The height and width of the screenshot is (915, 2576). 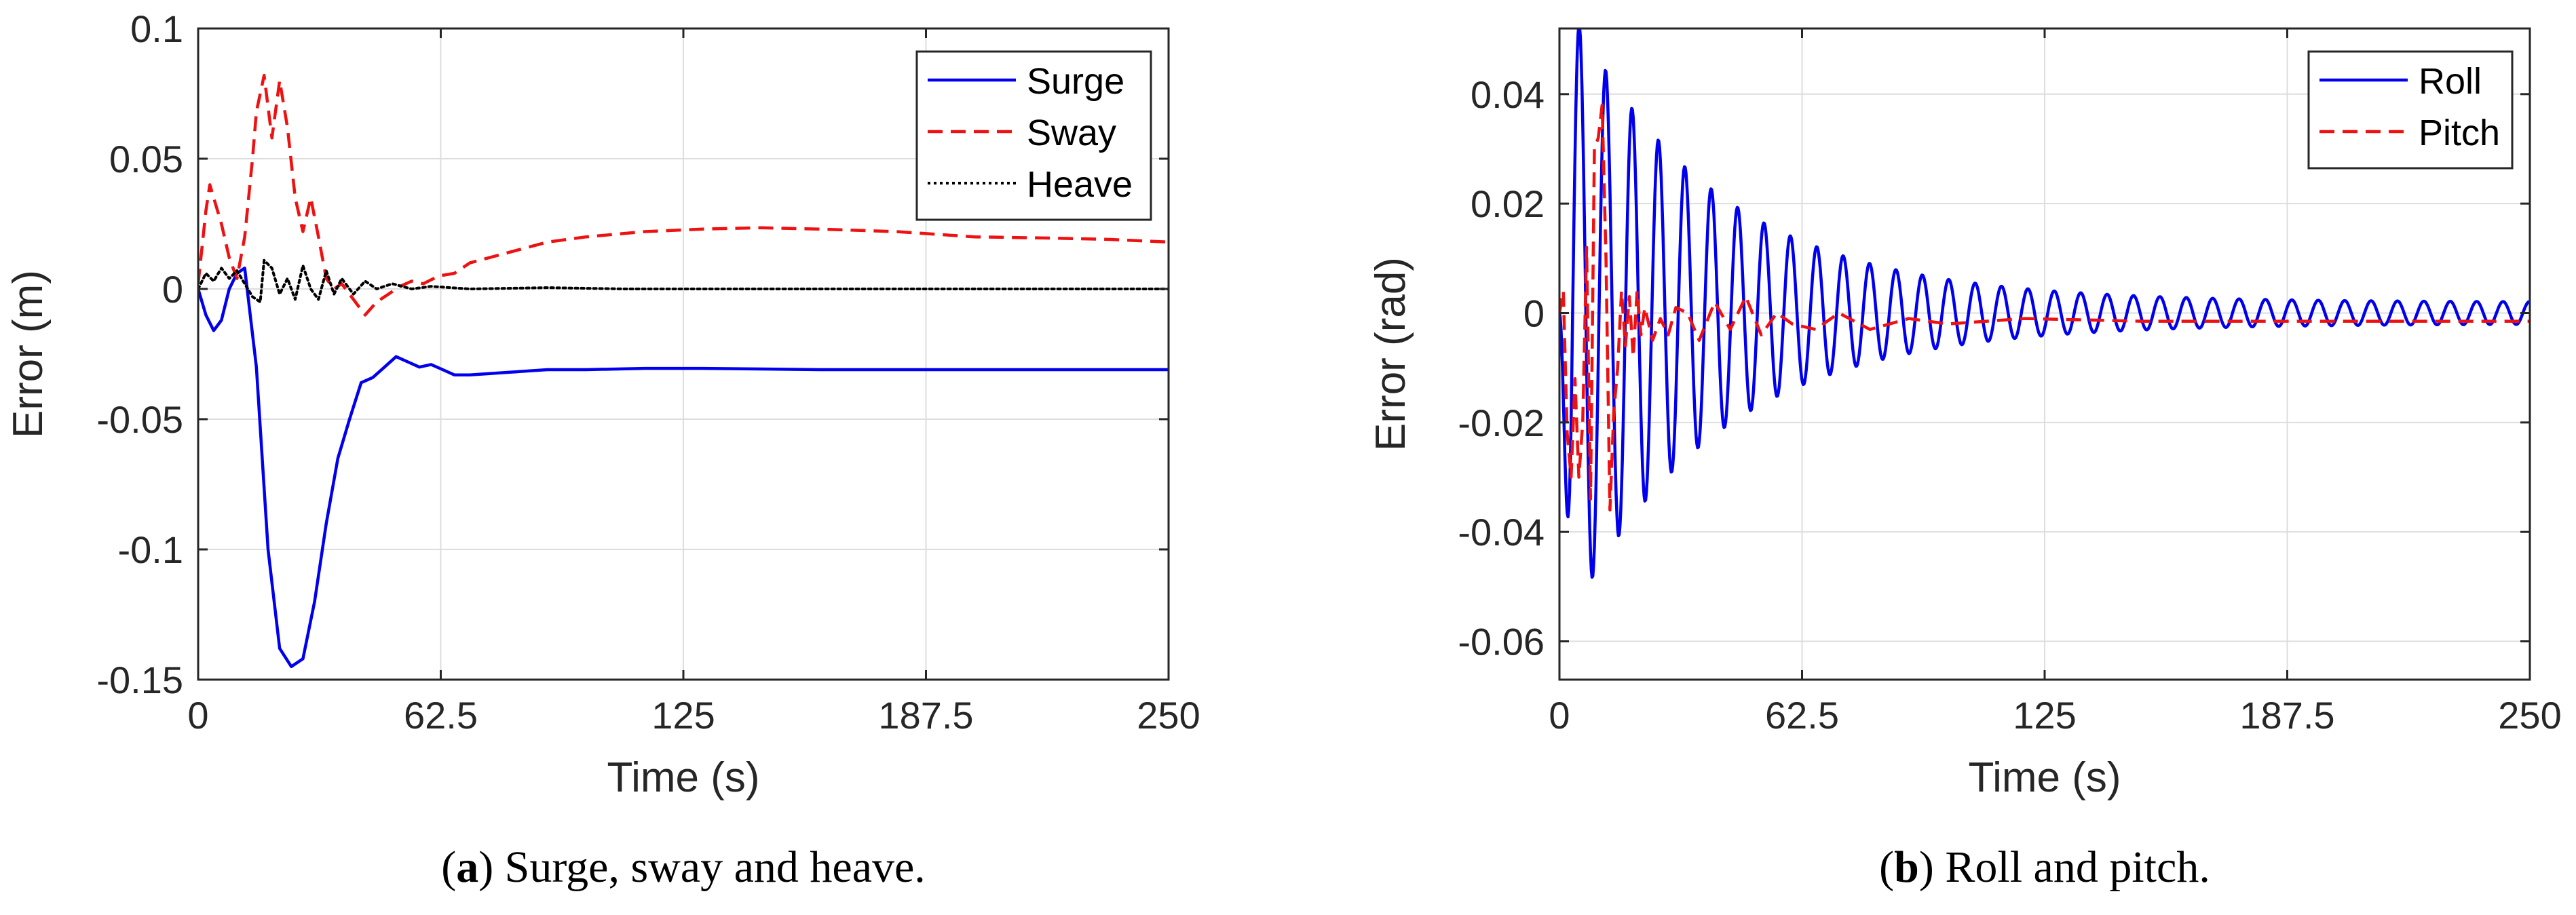 What do you see at coordinates (2459, 133) in the screenshot?
I see `legend-label-pitch: Pitch` at bounding box center [2459, 133].